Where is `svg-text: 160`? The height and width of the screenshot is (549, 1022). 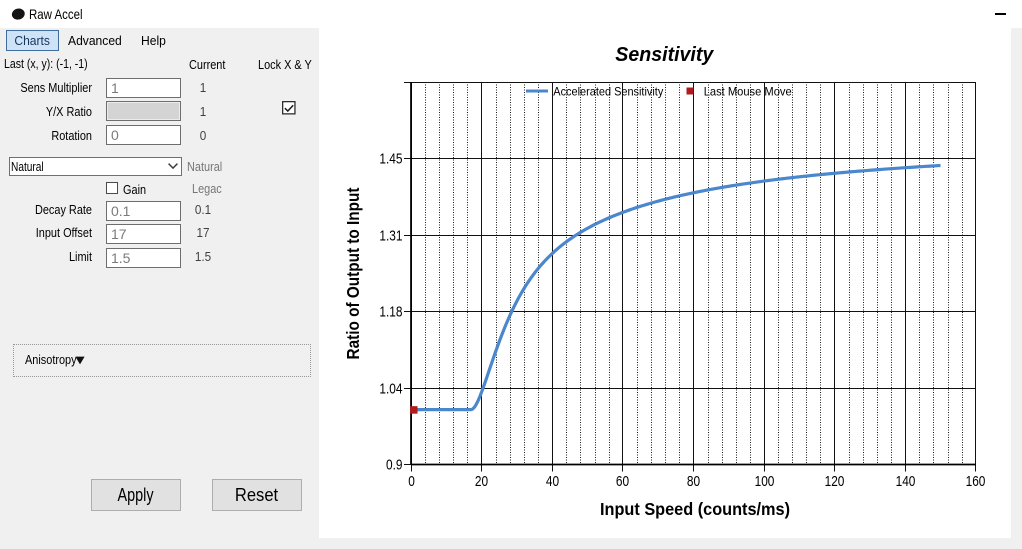
svg-text: 160 is located at coordinates (976, 482).